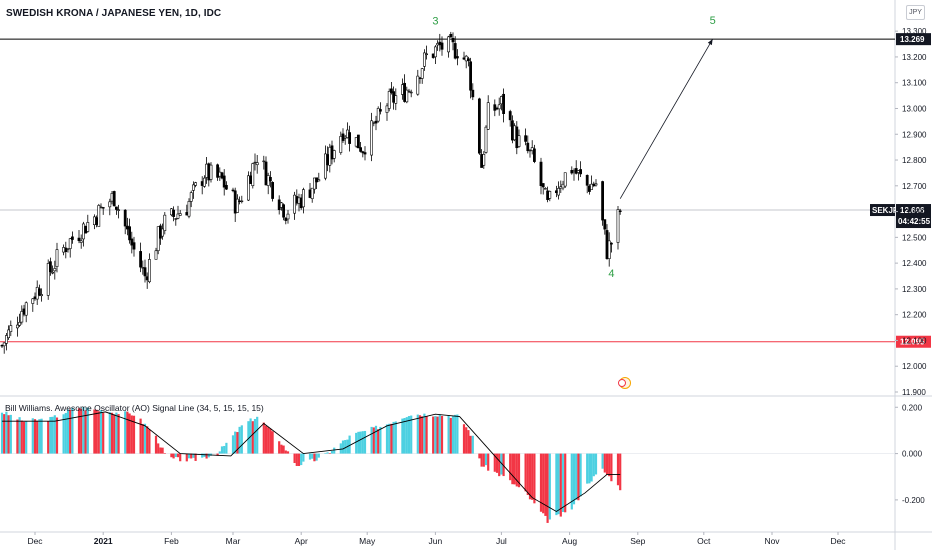 The image size is (932, 550). I want to click on countdown-label: 04:42:55, so click(914, 221).